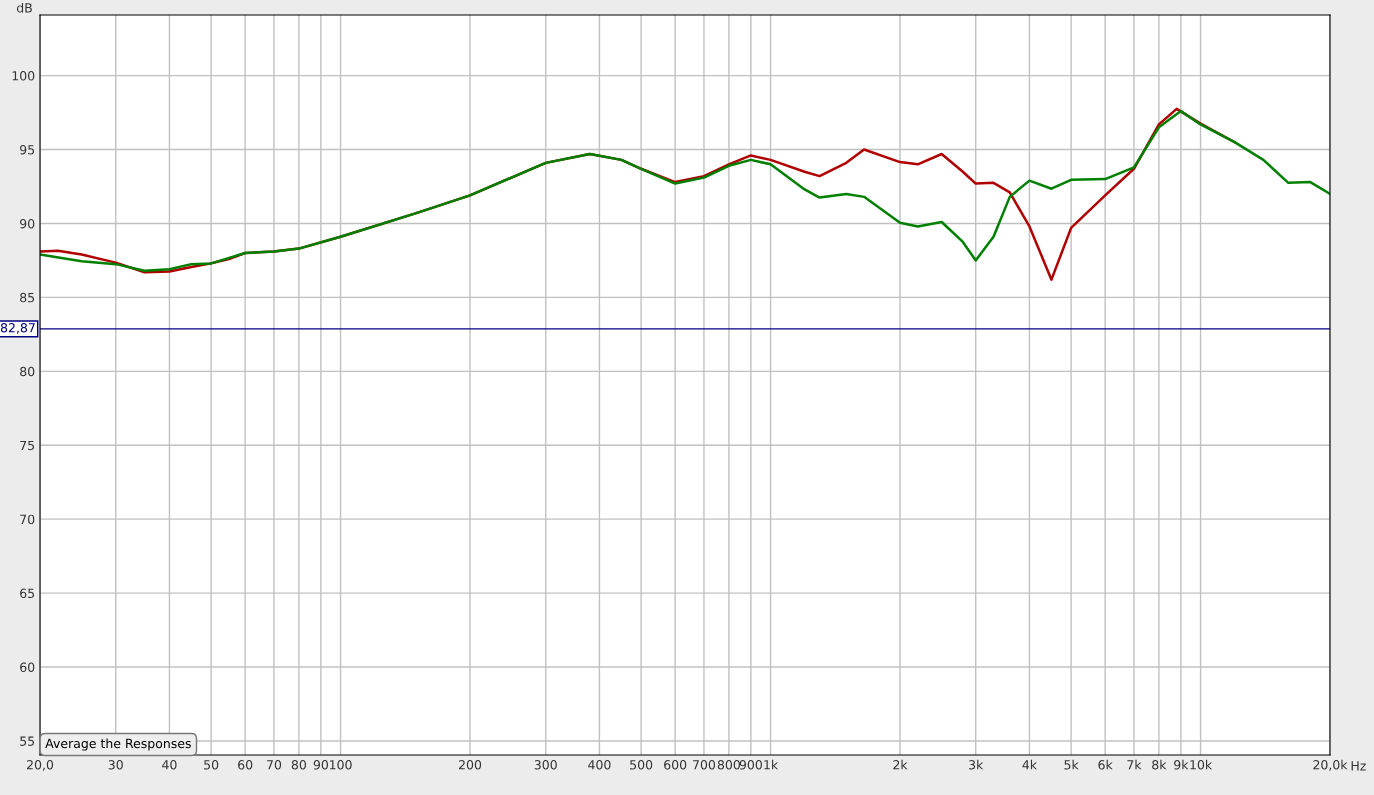  What do you see at coordinates (599, 765) in the screenshot?
I see `x-tick-label: 400` at bounding box center [599, 765].